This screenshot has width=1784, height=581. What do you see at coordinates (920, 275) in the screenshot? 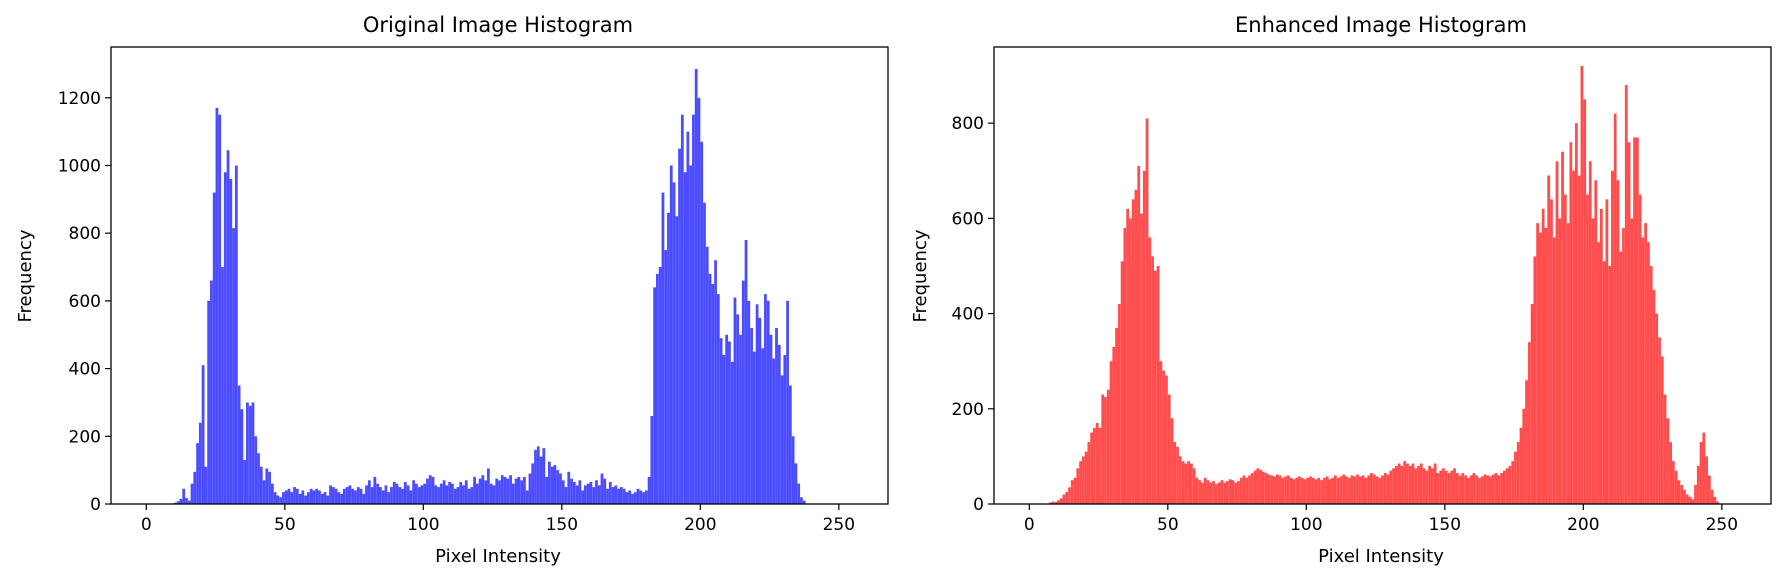
I see `y-axis-label: Frequency` at bounding box center [920, 275].